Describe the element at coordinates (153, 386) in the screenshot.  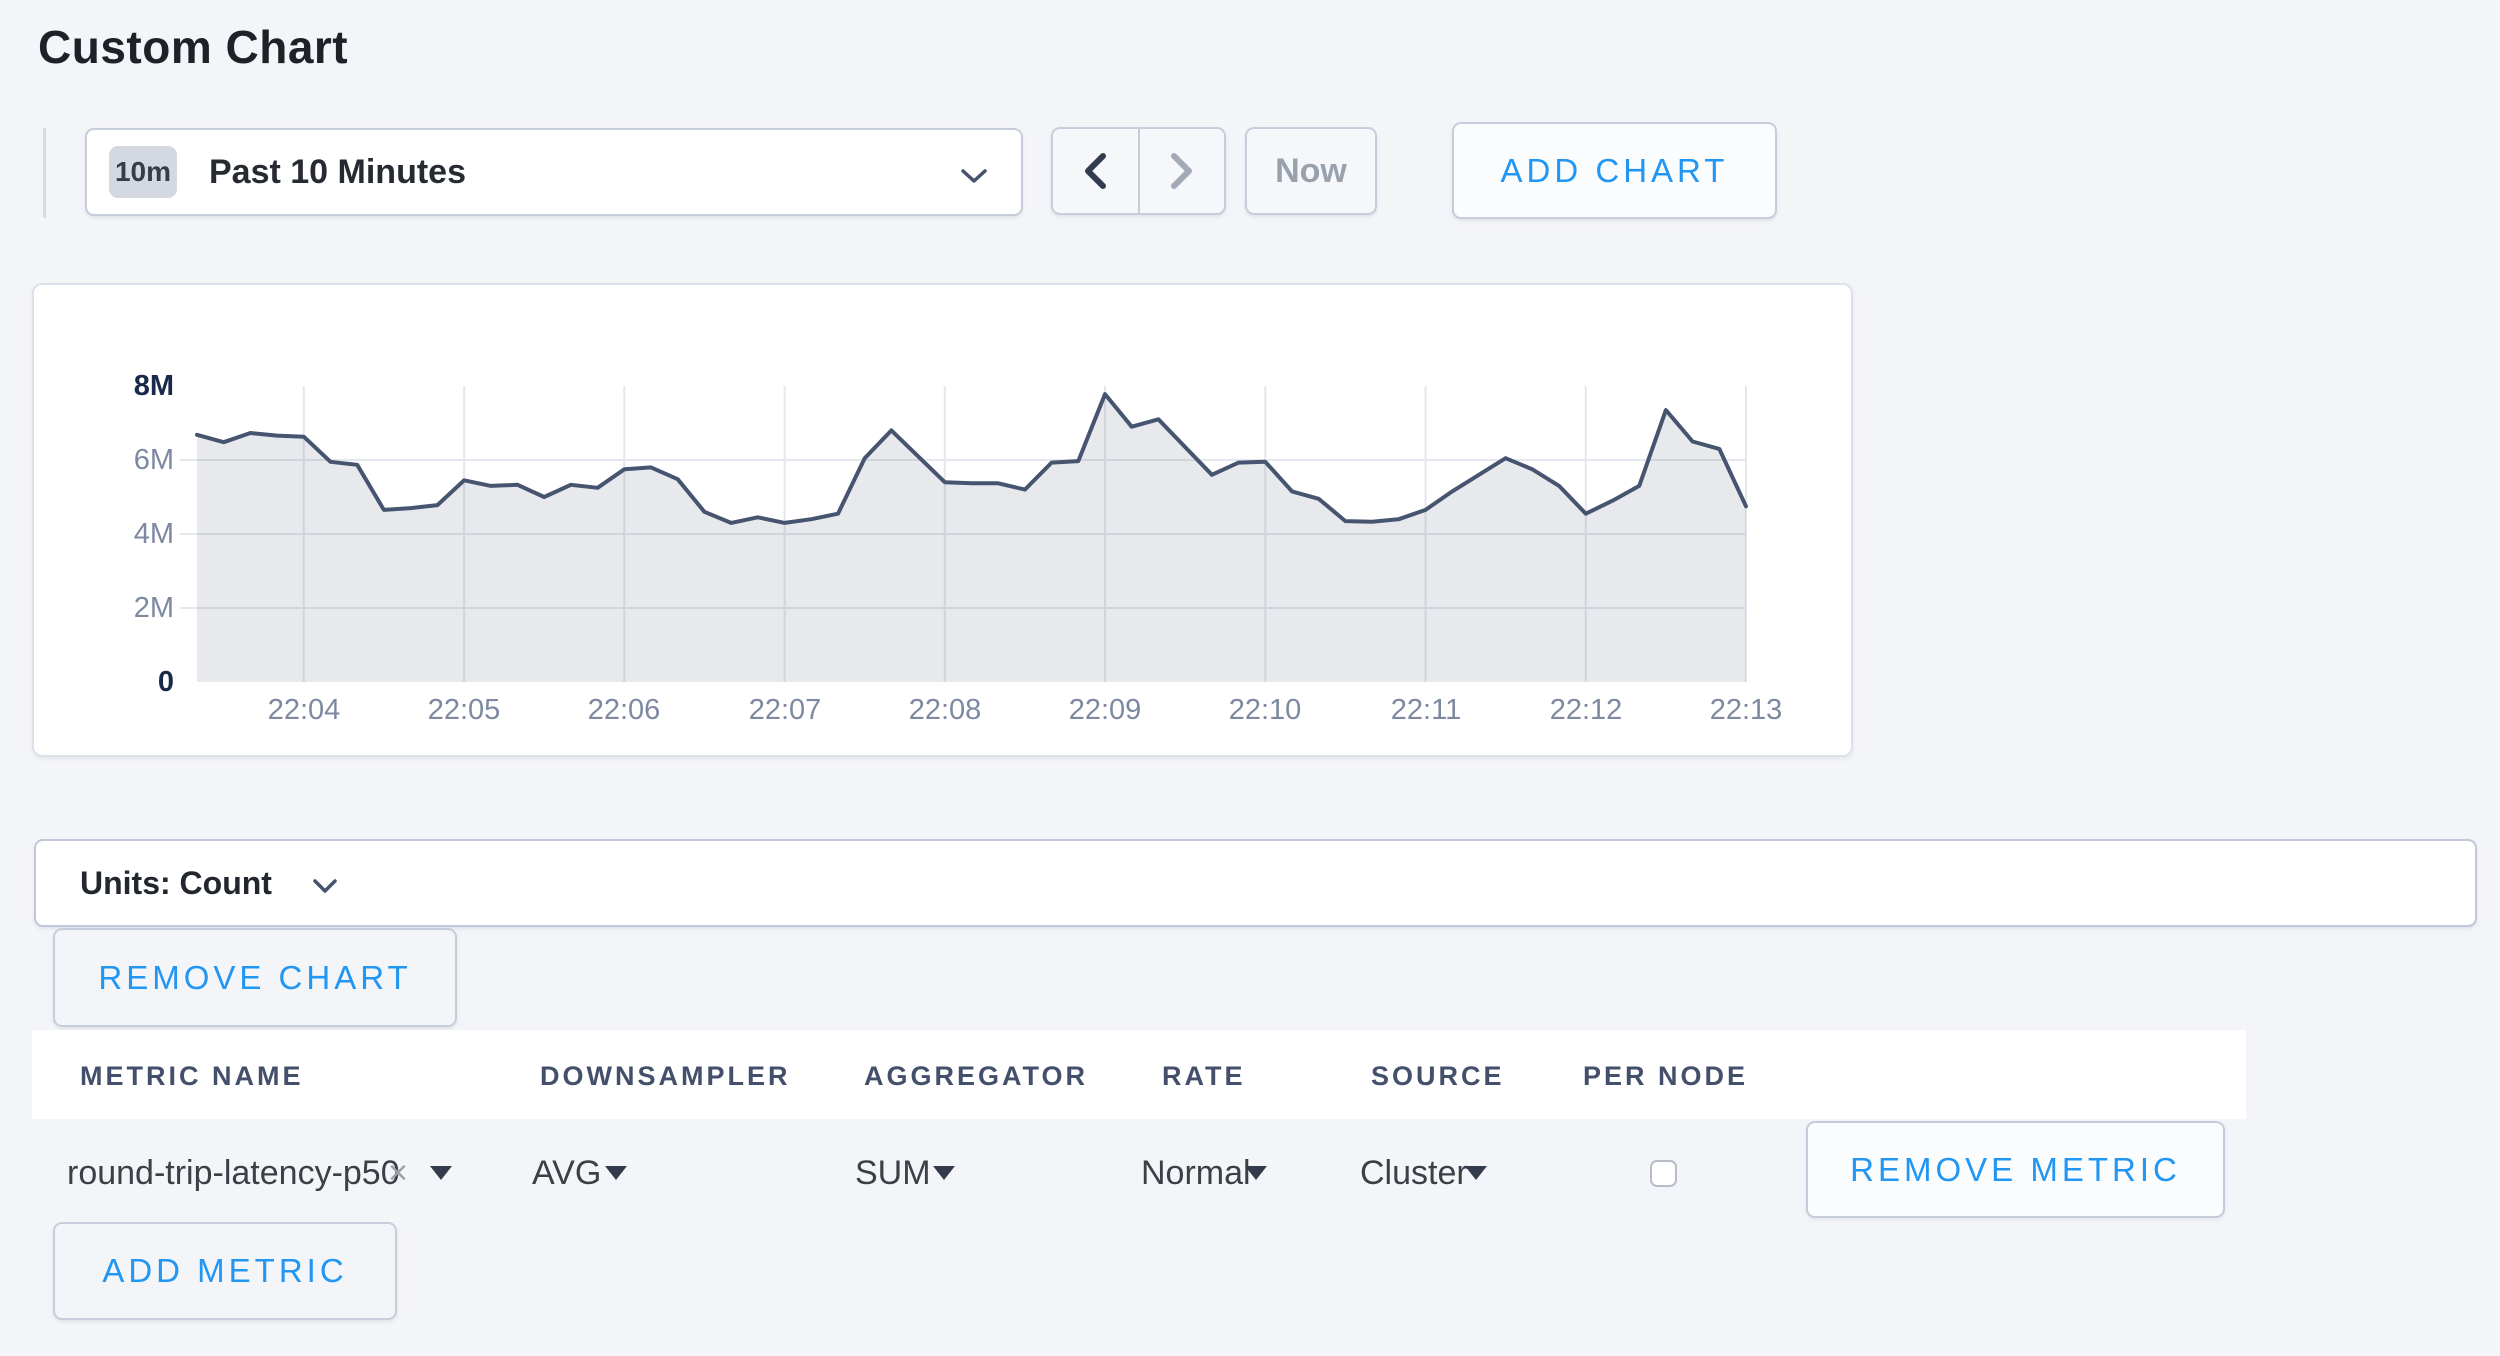
I see `y-axis-tick-label: 8M` at that location.